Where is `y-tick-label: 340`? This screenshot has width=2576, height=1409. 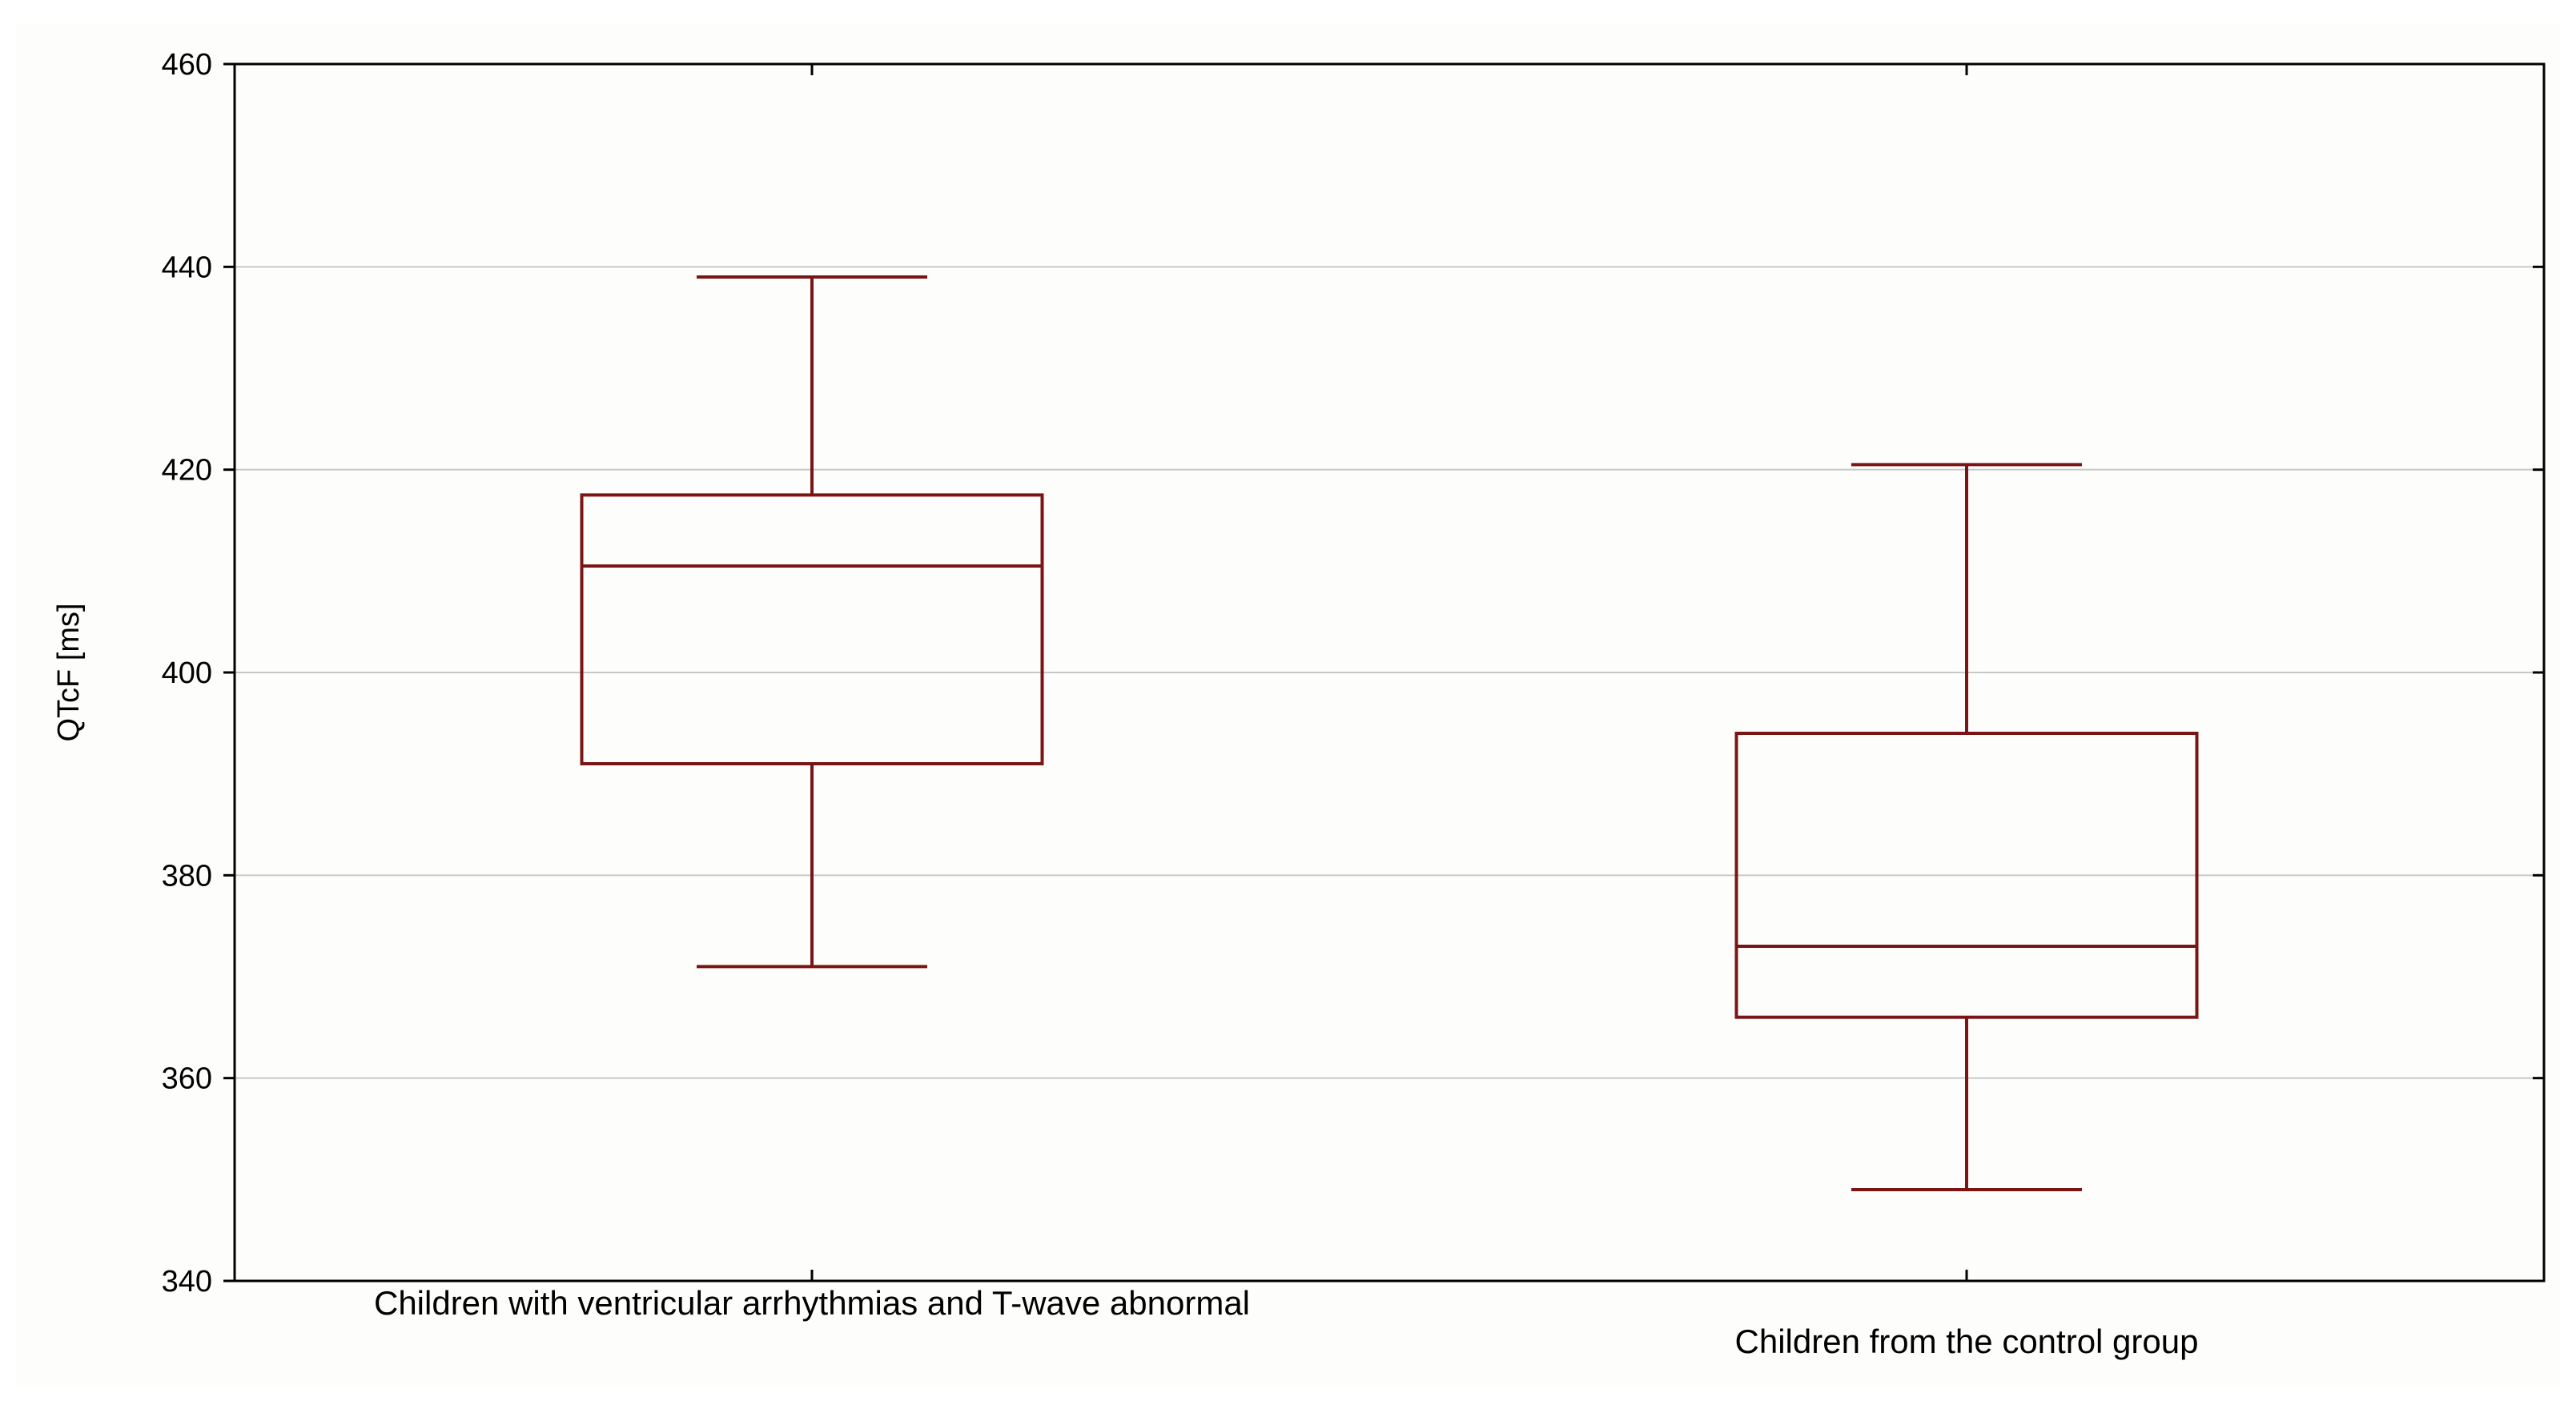 y-tick-label: 340 is located at coordinates (187, 1282).